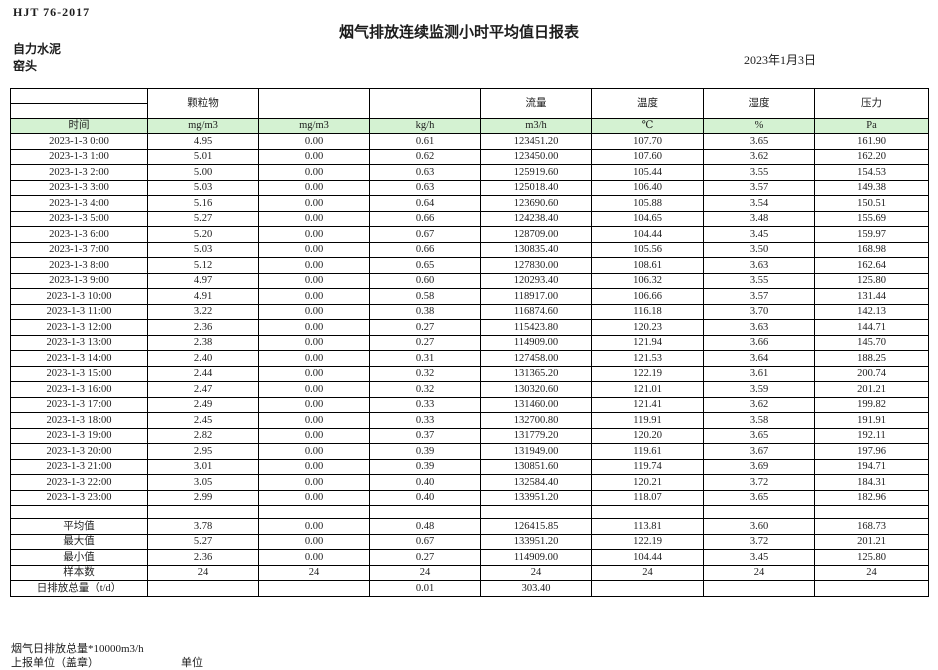  I want to click on summary-row: 样本数 24 24 24 24 24 24 24, so click(469, 572).